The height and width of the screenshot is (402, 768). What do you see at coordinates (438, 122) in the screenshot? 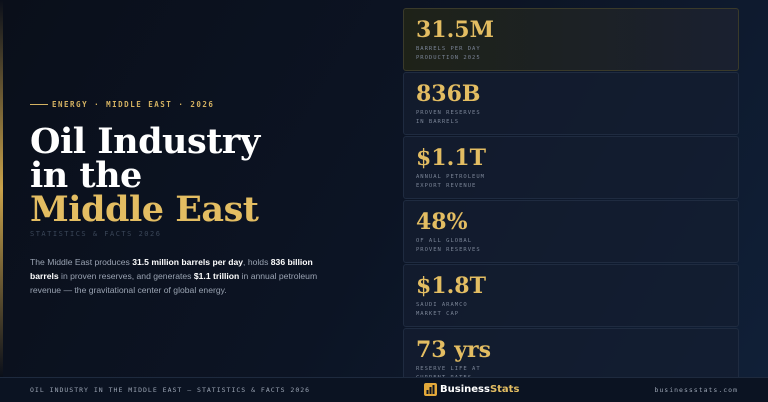
I see `stat-label-line: IN BARRELS` at bounding box center [438, 122].